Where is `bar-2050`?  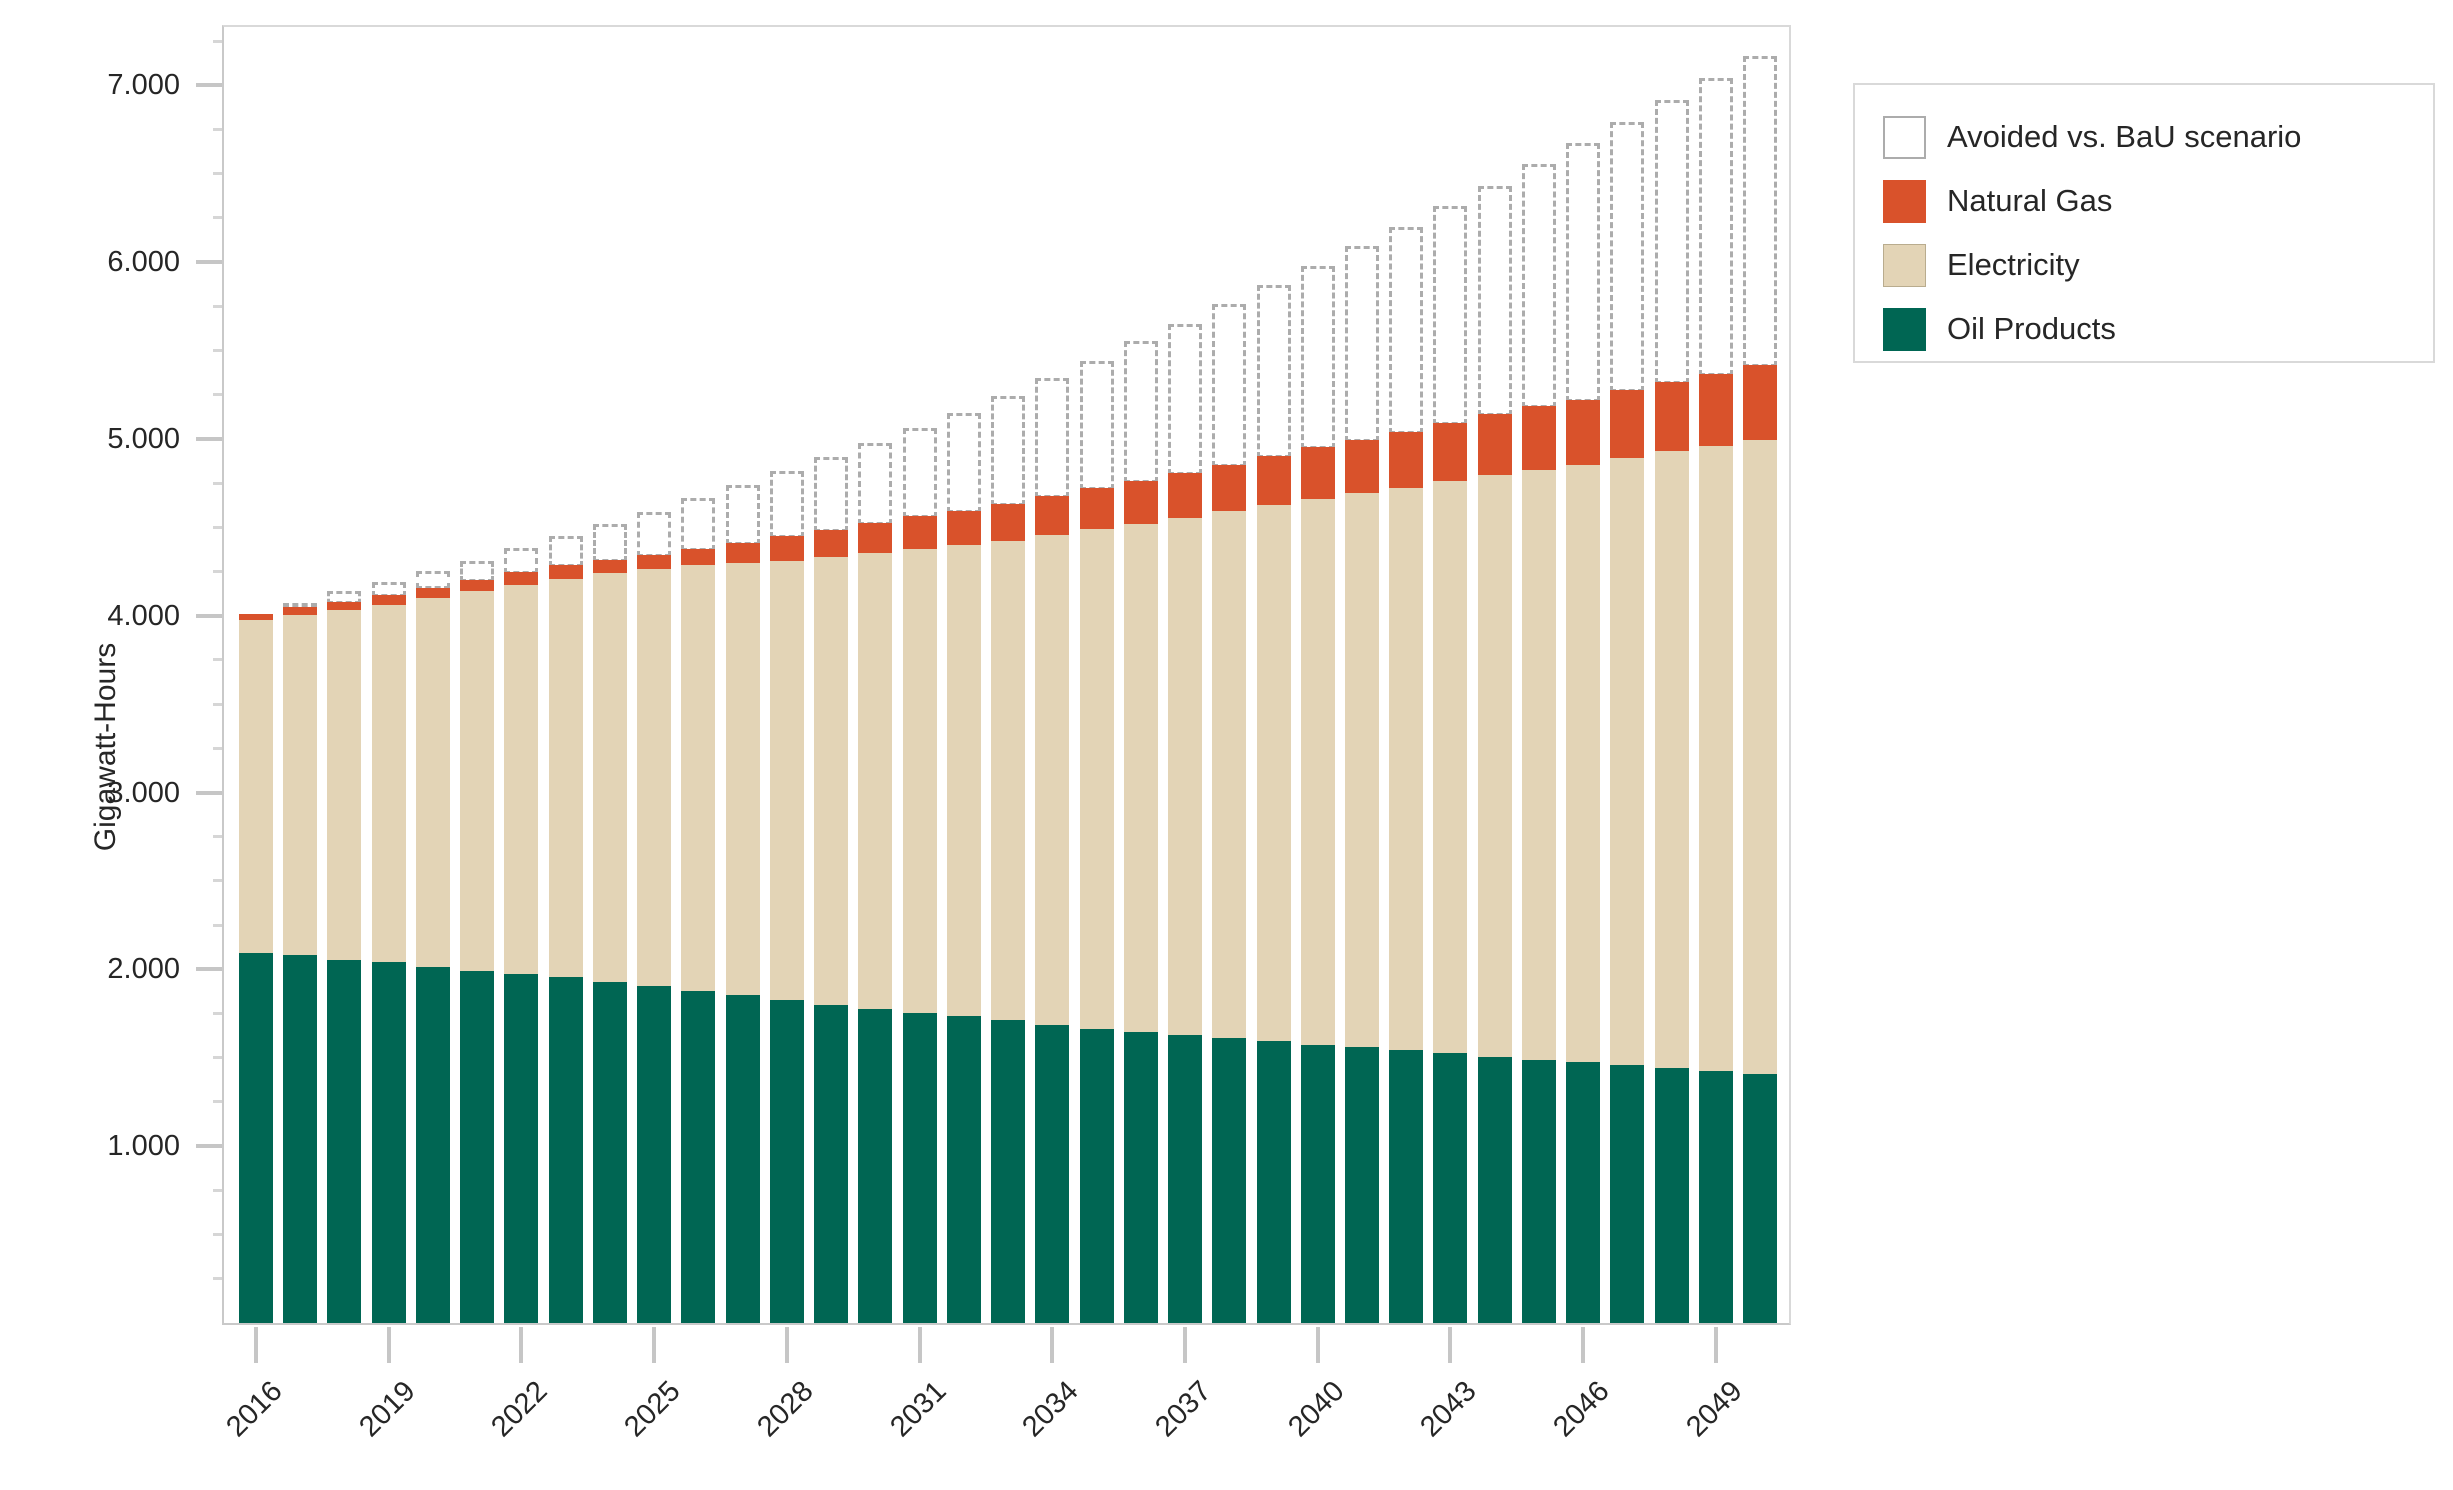
bar-2050 is located at coordinates (1760, 675).